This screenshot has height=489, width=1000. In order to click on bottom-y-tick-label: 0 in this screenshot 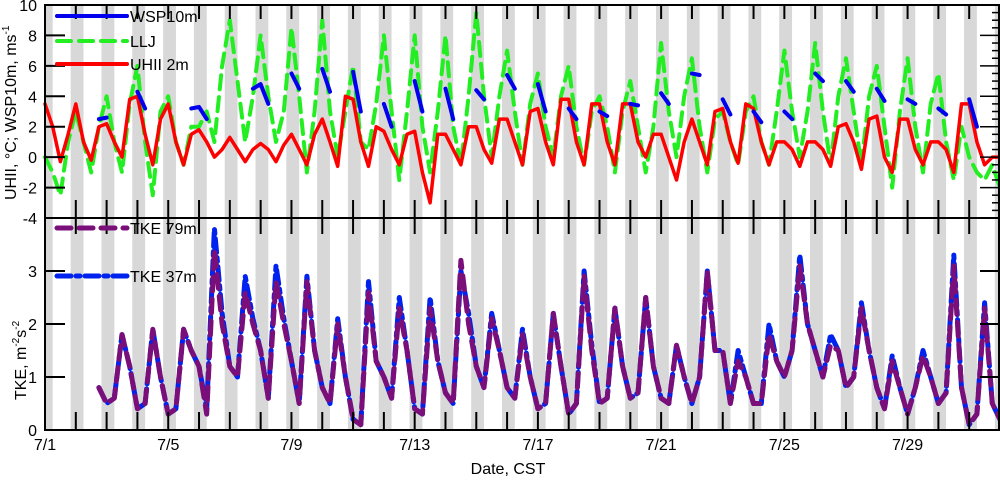, I will do `click(32, 431)`.